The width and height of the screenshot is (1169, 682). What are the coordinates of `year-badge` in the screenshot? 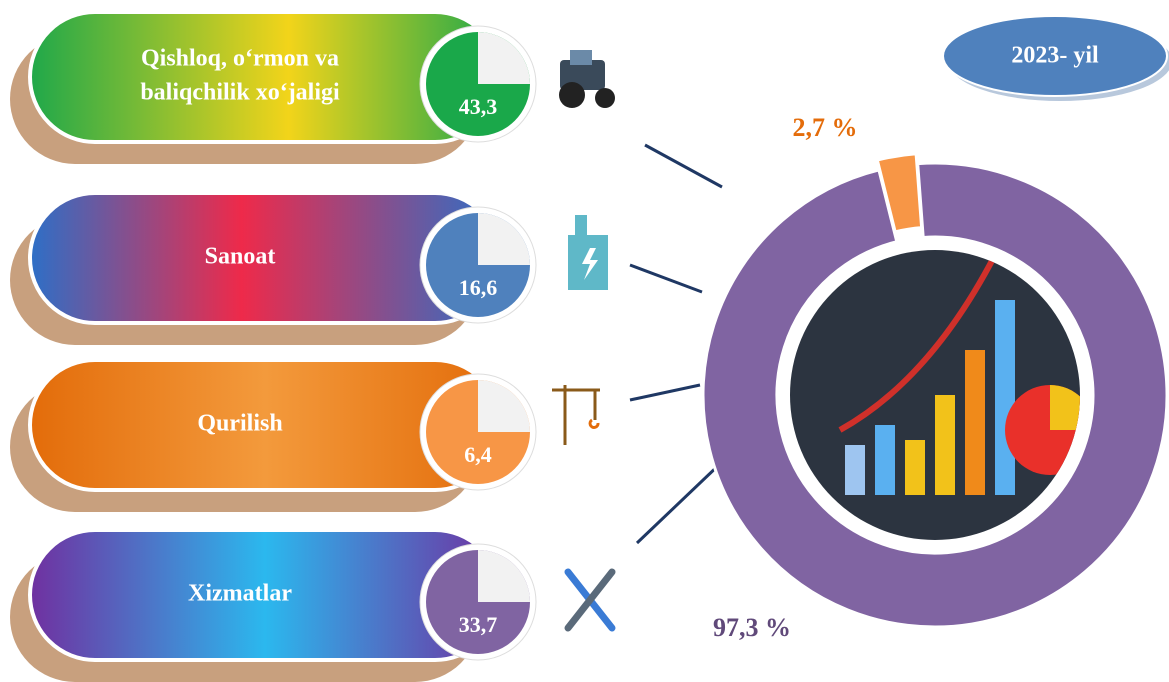 It's located at (1055, 56).